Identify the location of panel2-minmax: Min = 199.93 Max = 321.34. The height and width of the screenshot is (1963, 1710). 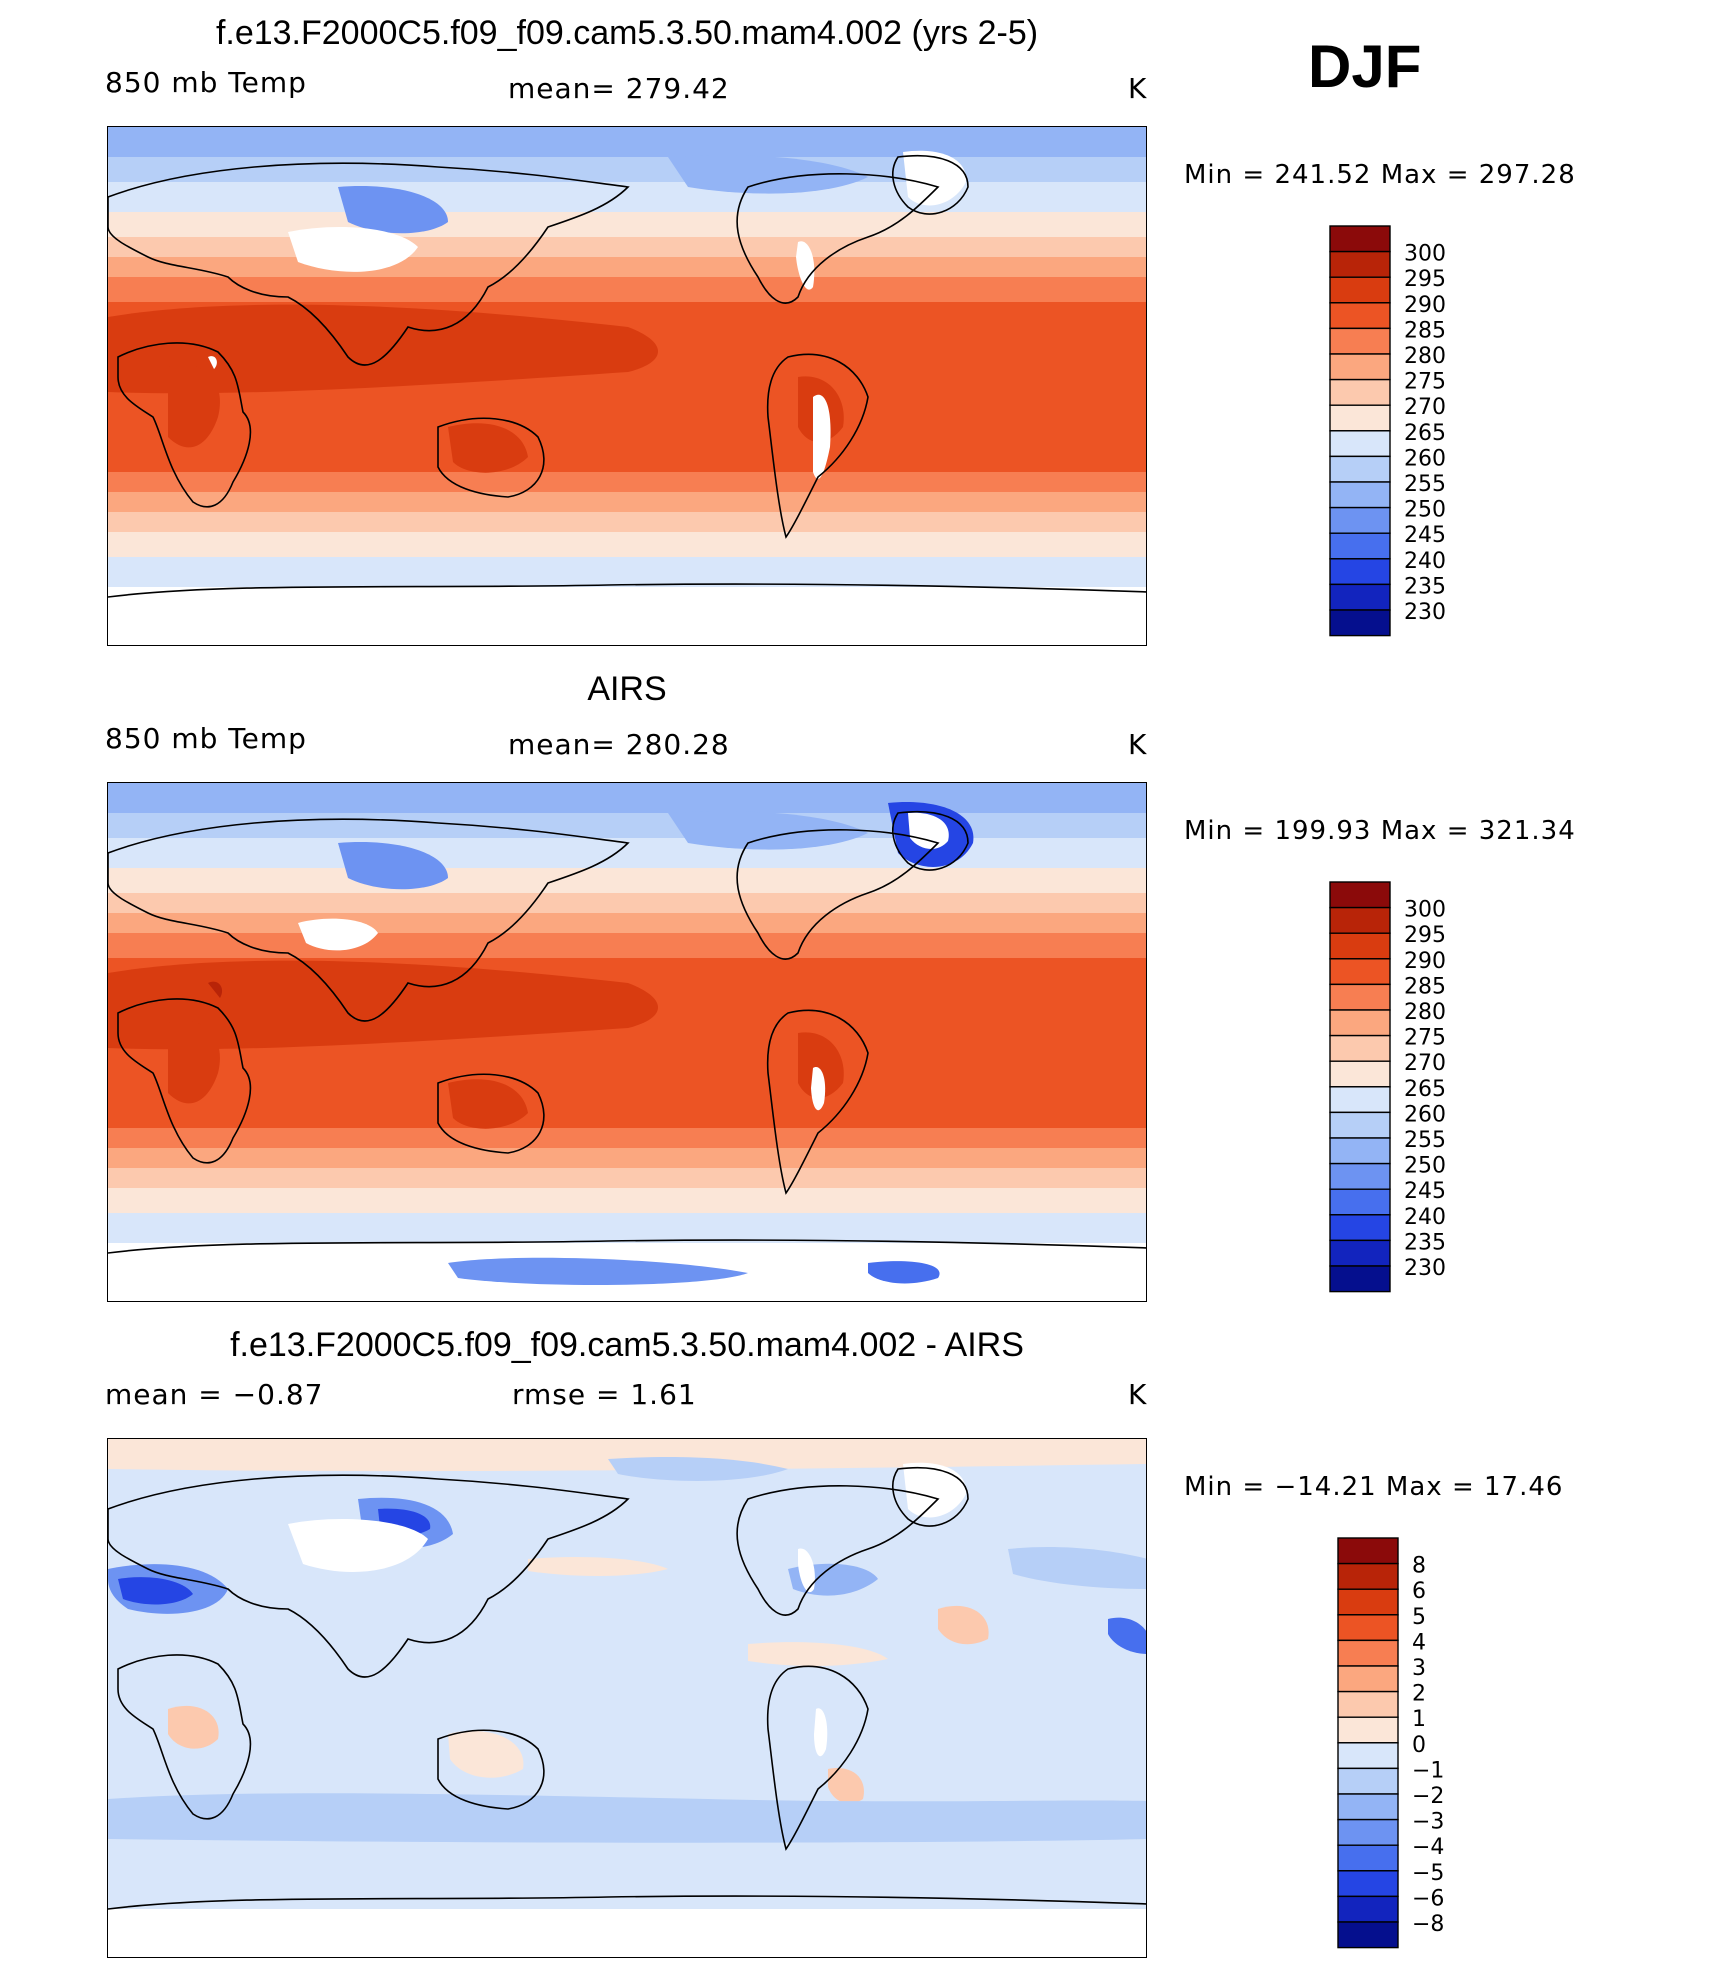
(1380, 831).